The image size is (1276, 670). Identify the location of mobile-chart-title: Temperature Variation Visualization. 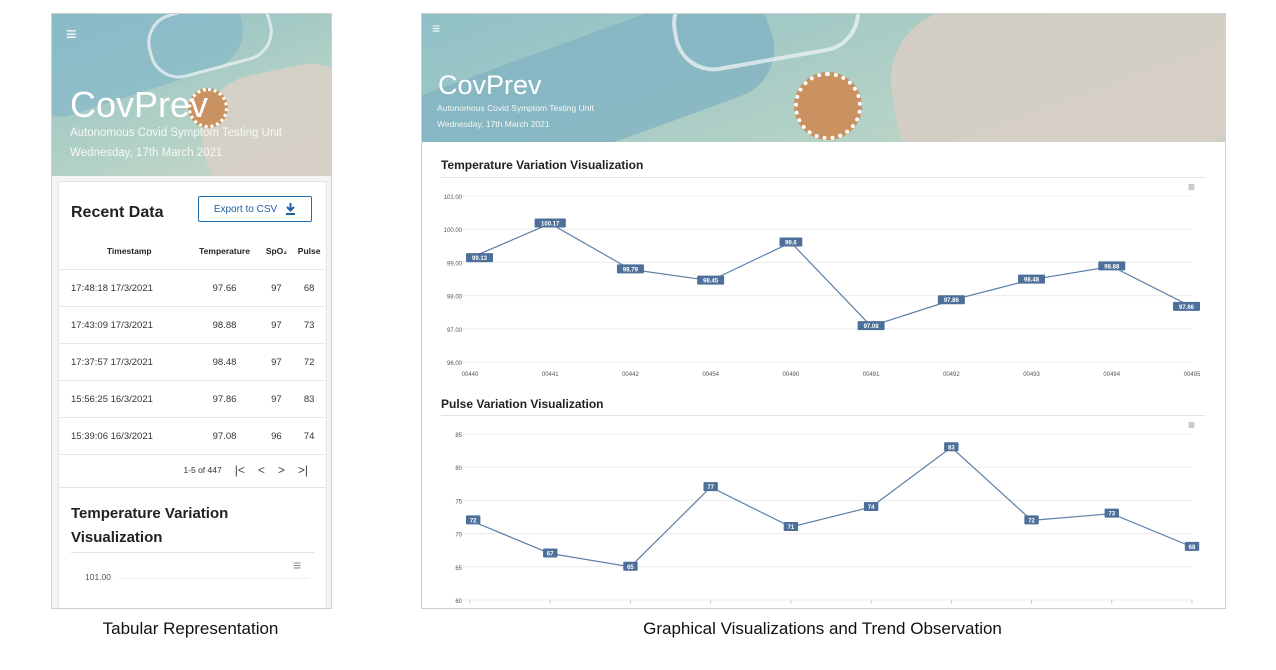
(150, 525).